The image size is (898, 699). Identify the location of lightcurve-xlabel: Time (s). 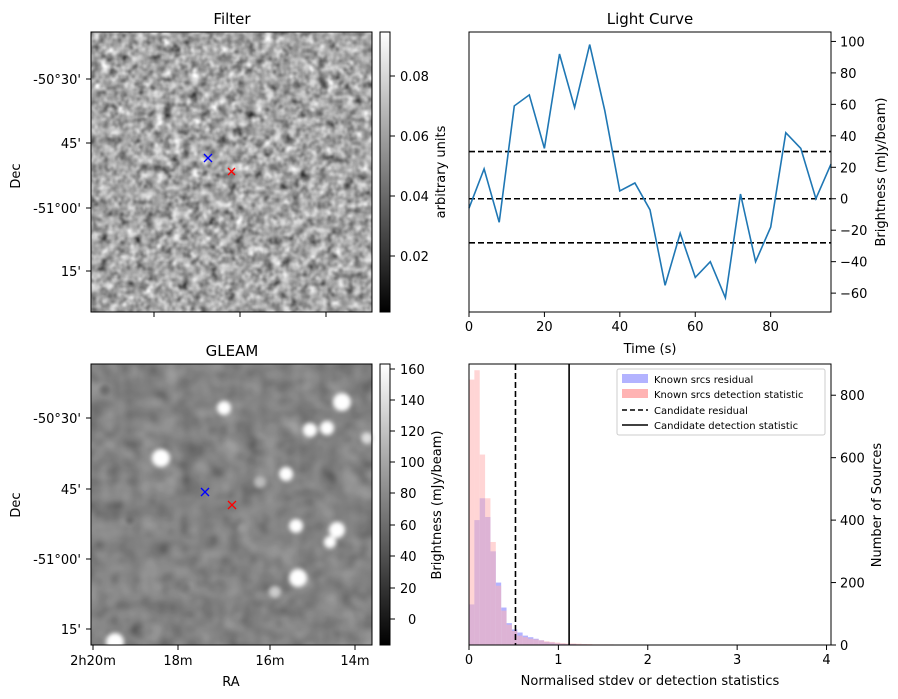
(650, 349).